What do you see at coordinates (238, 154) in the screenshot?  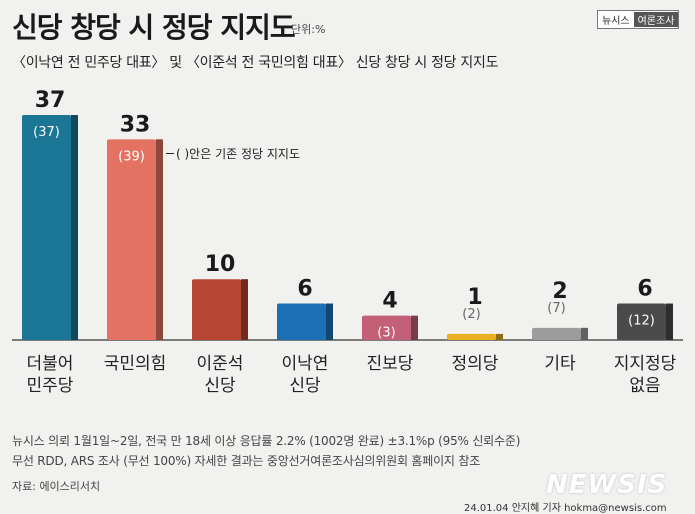 I see `annotation-text: ( )안은 기존 정당 지지도` at bounding box center [238, 154].